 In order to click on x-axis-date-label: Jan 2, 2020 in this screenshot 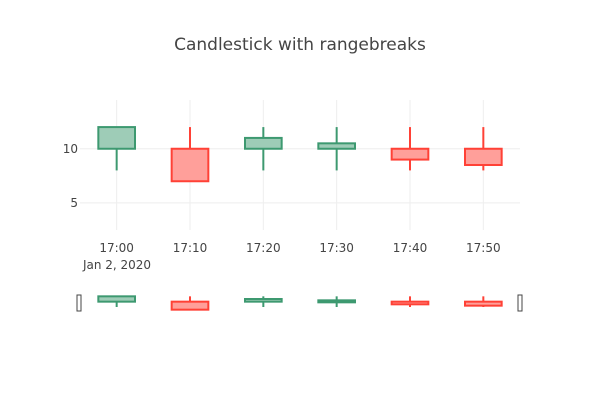, I will do `click(116, 265)`.